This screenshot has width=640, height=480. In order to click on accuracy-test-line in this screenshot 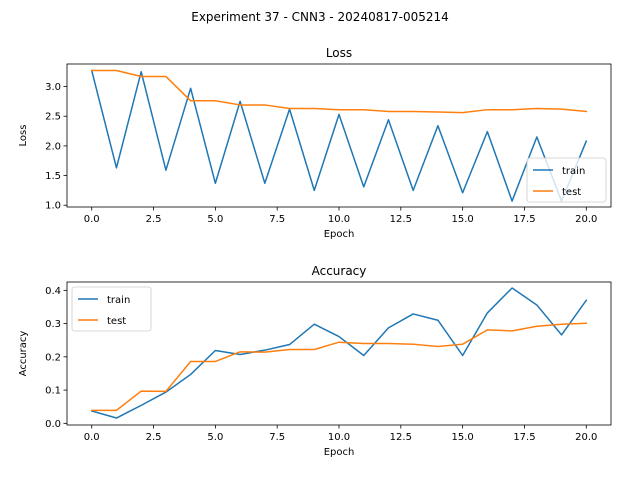, I will do `click(339, 367)`.